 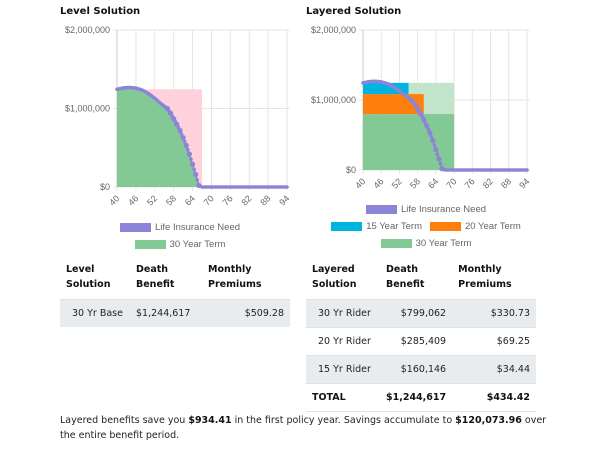 What do you see at coordinates (381, 209) in the screenshot?
I see `legend-swatch-need` at bounding box center [381, 209].